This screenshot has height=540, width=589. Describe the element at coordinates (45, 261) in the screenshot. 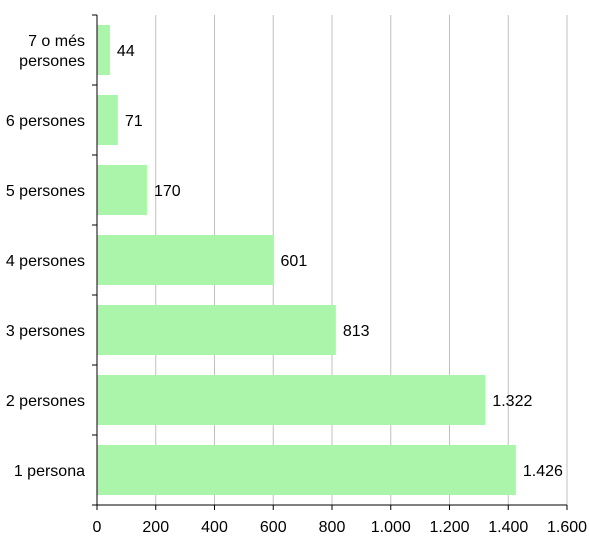

I see `category-label: 4 persones` at that location.